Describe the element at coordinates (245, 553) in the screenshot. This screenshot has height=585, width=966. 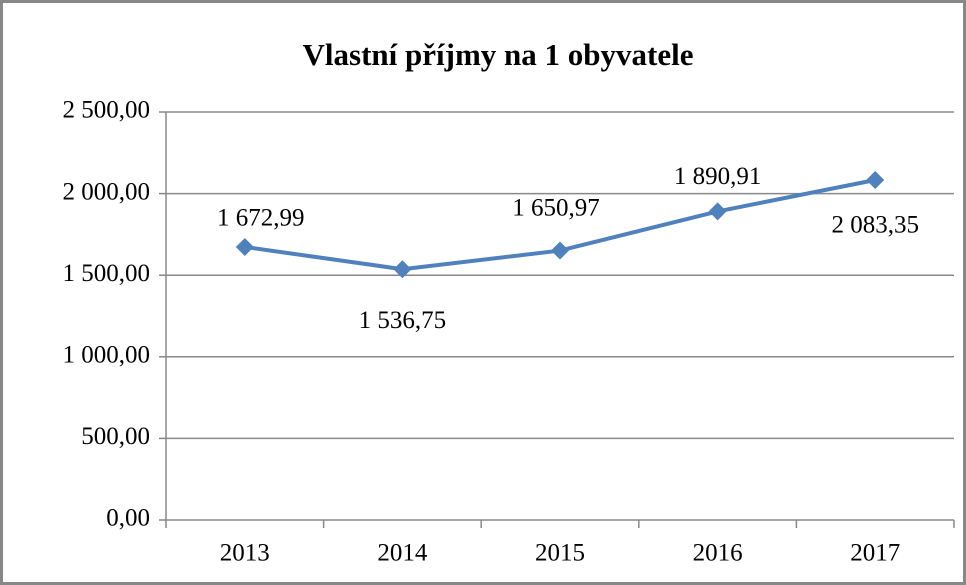
I see `x-tick-label: 2013` at that location.